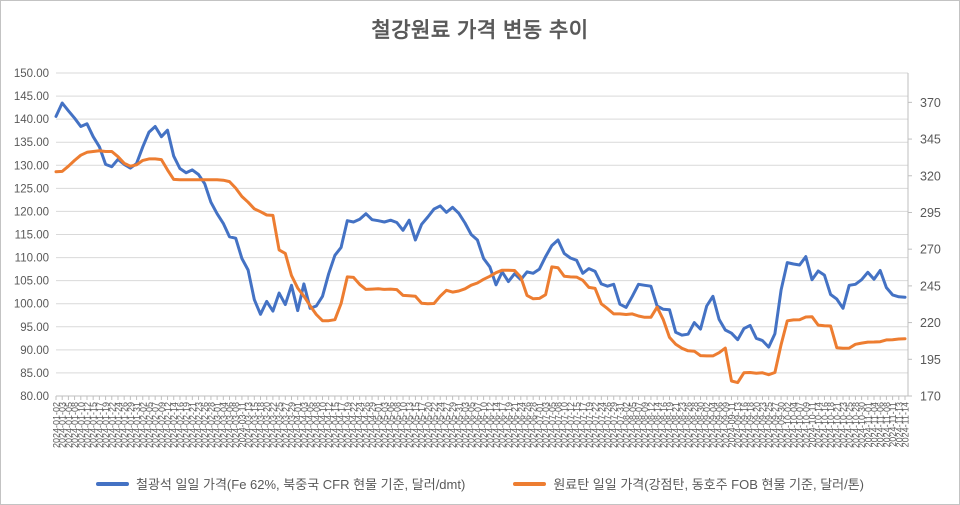 The width and height of the screenshot is (960, 505). I want to click on x-axis-tick-label: 2024-02-07, so click(156, 425).